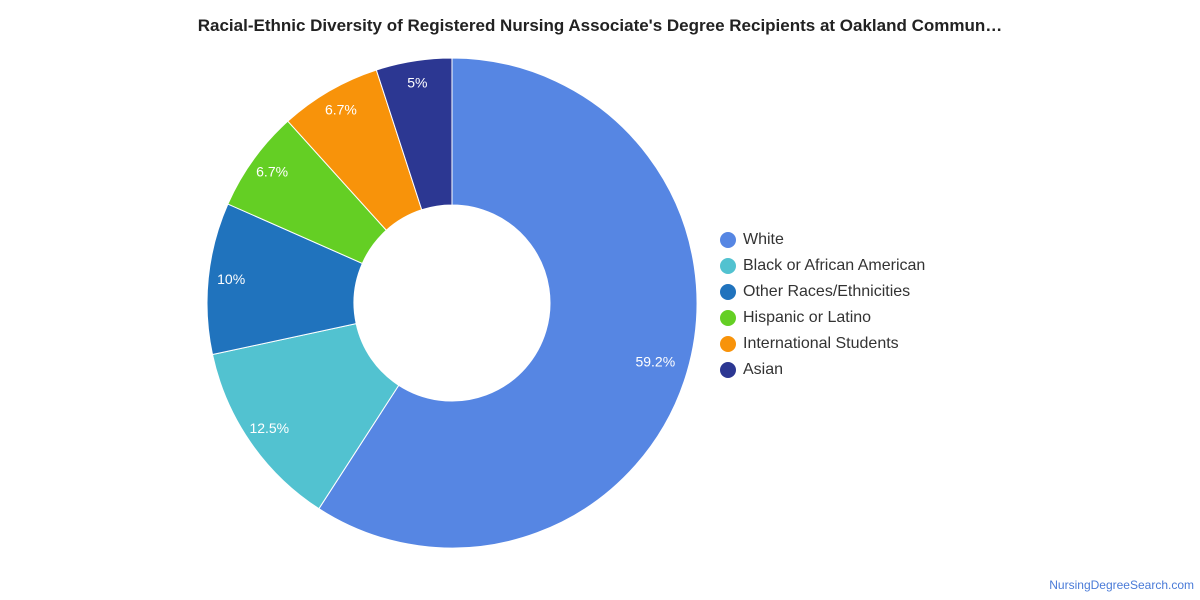 This screenshot has height=600, width=1200. Describe the element at coordinates (655, 362) in the screenshot. I see `slice-label-white: 59.2%` at that location.